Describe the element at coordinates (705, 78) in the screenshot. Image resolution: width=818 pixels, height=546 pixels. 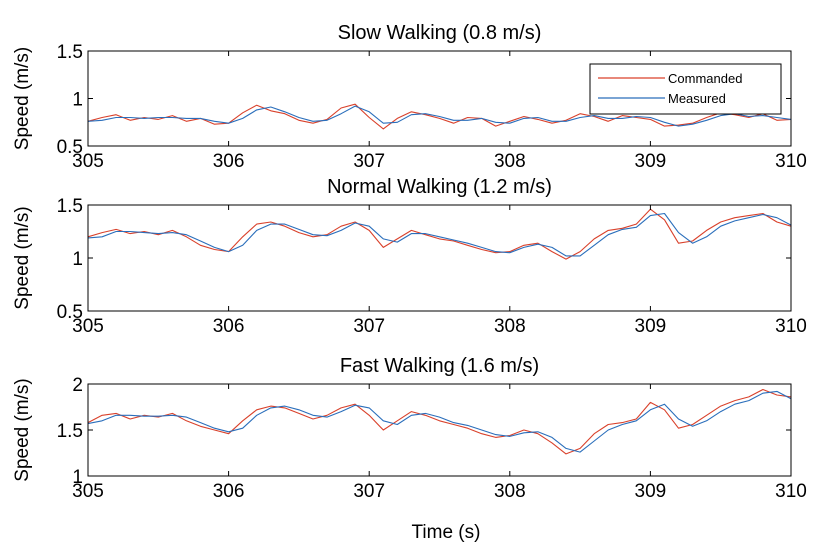
I see `legend-label-commanded: Commanded` at that location.